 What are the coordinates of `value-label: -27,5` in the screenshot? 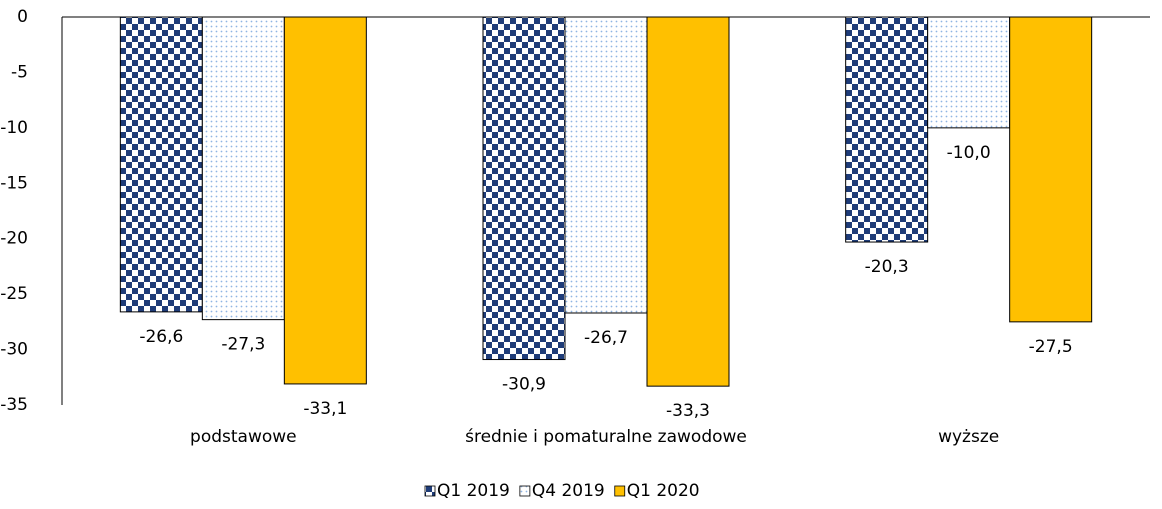 It's located at (1051, 347).